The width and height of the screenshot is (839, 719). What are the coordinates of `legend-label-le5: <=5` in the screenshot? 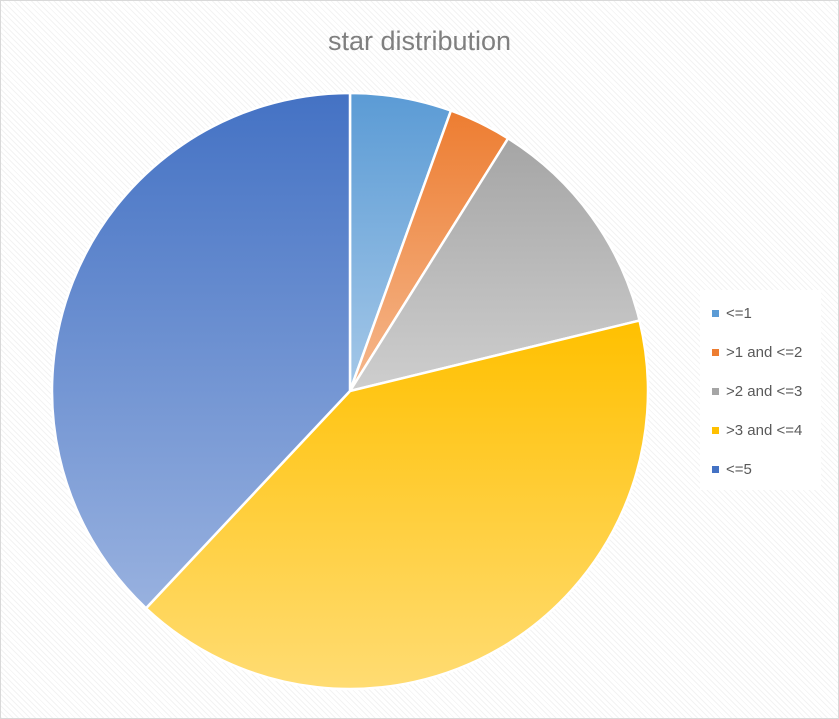 It's located at (739, 469).